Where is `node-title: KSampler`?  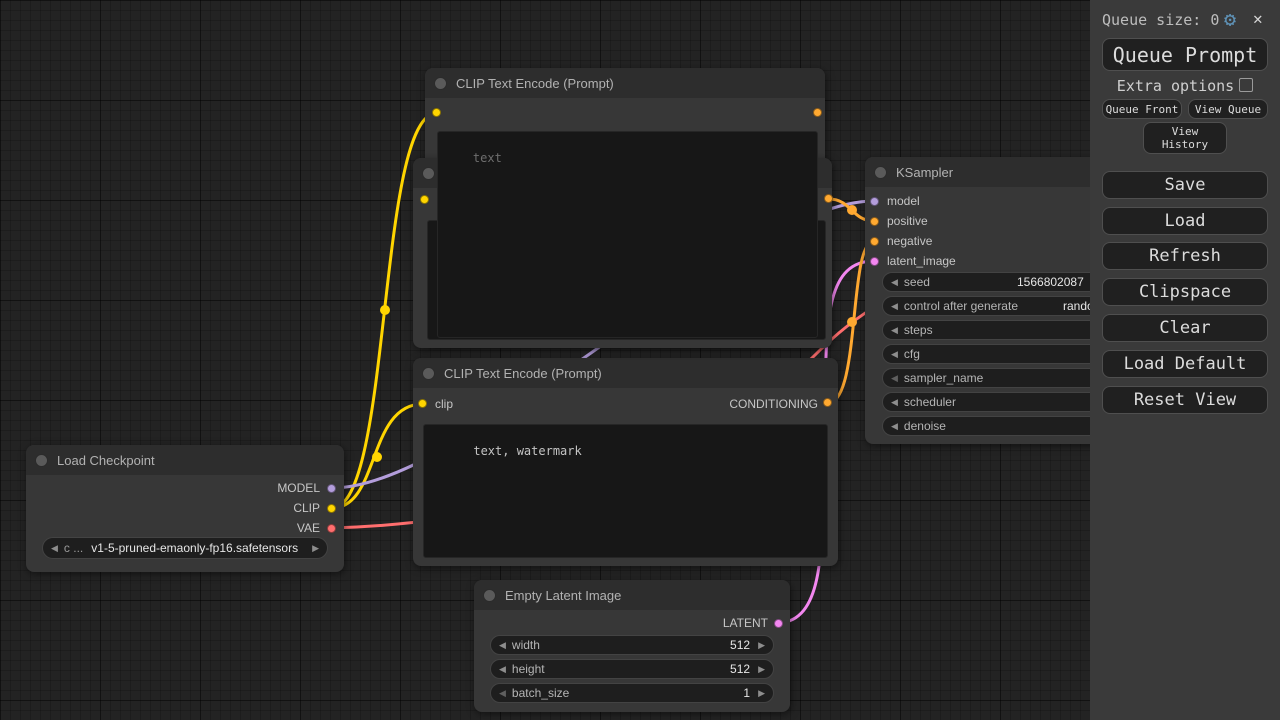 node-title: KSampler is located at coordinates (925, 172).